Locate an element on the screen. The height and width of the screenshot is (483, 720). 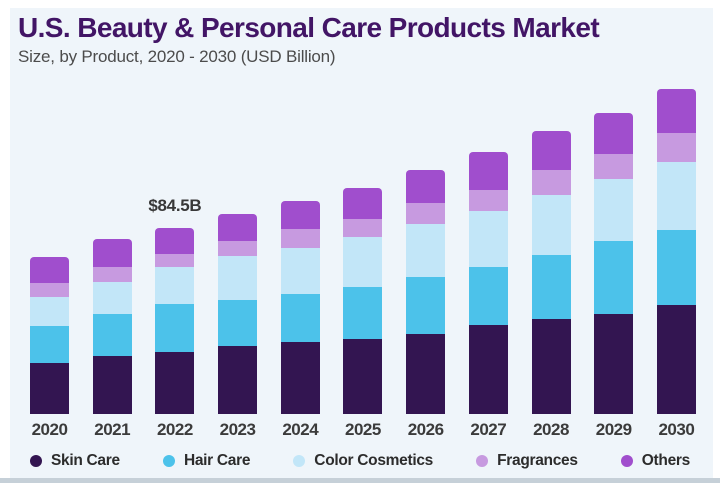
bar-column-2023: 2023 is located at coordinates (238, 261).